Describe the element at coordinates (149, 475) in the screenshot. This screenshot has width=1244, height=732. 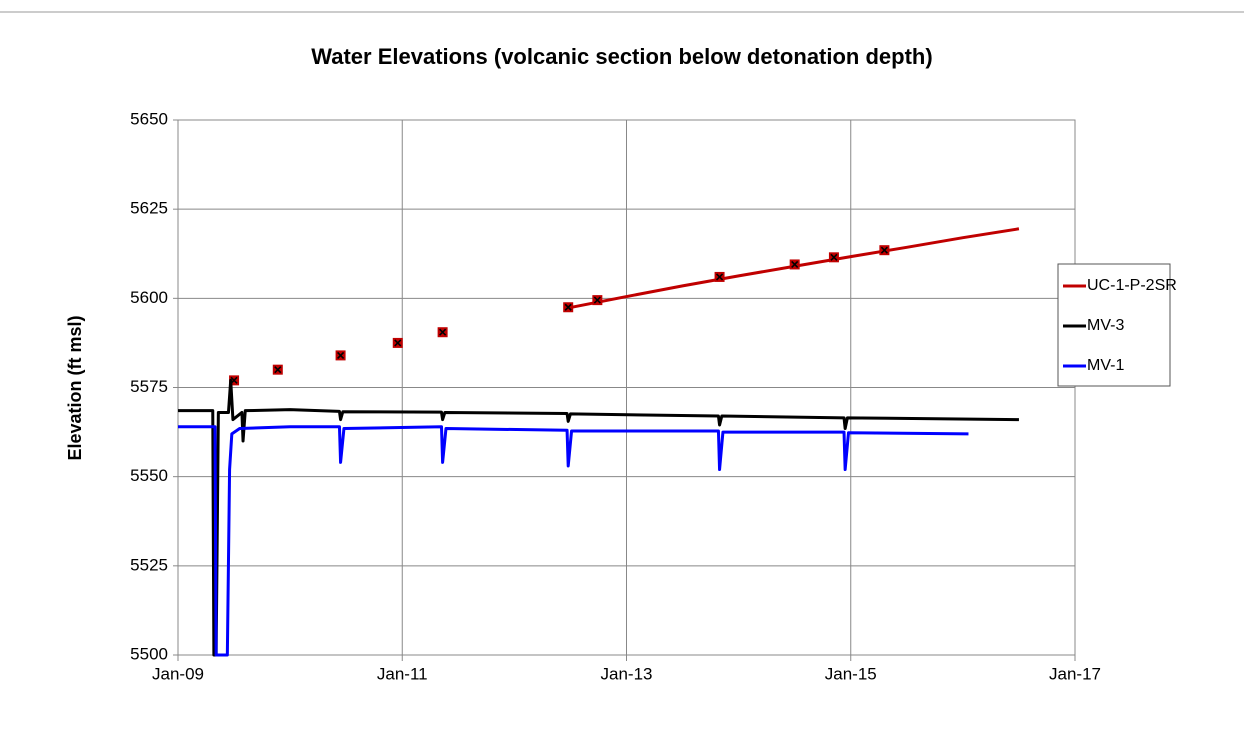
I see `y-tick-label: 5550` at that location.